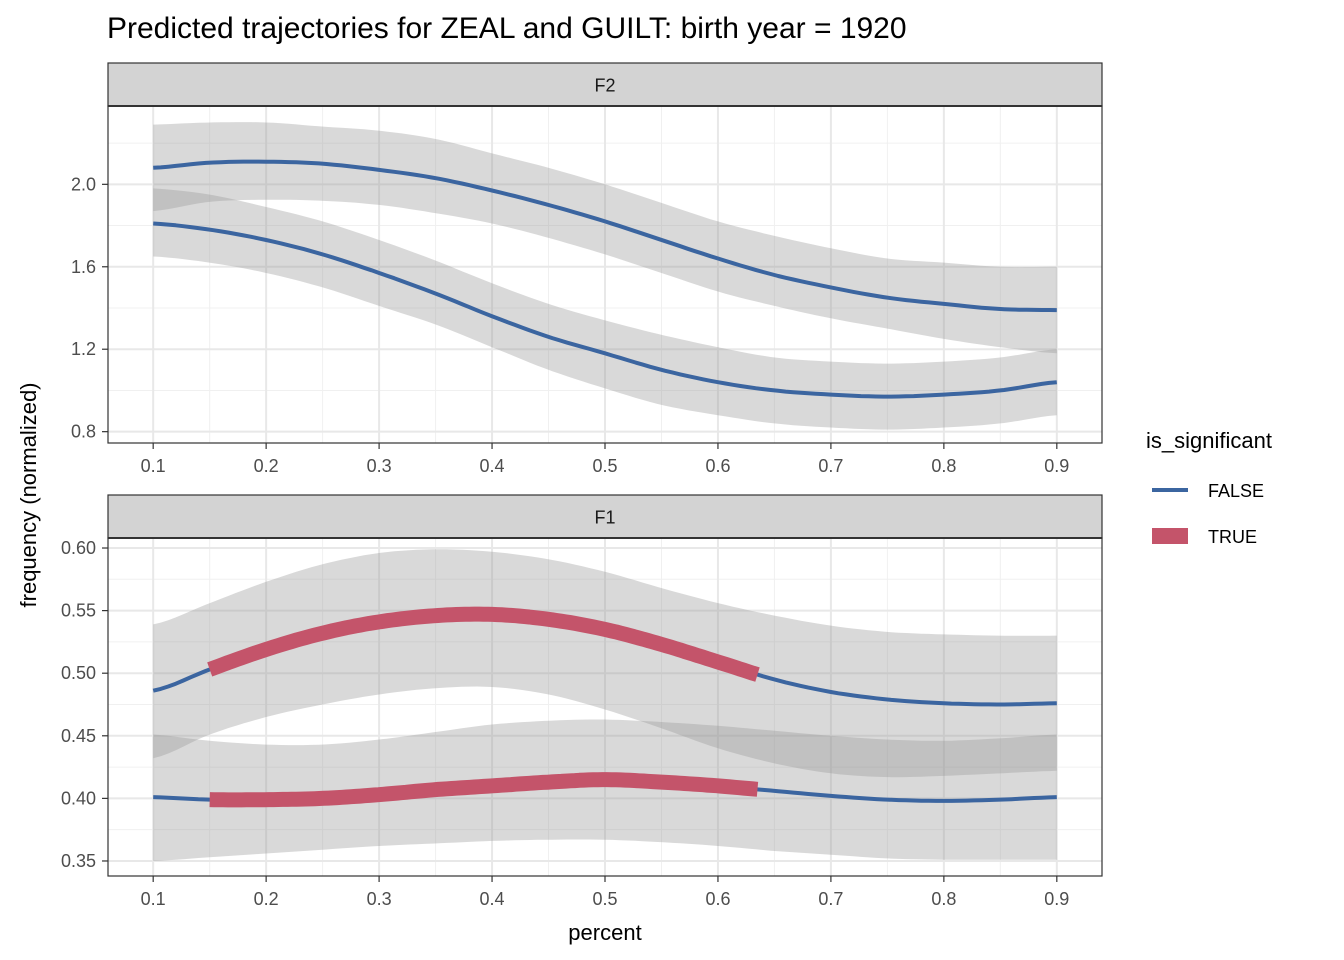 Image resolution: width=1344 pixels, height=960 pixels. Describe the element at coordinates (1232, 537) in the screenshot. I see `legend-label-true: TRUE` at that location.